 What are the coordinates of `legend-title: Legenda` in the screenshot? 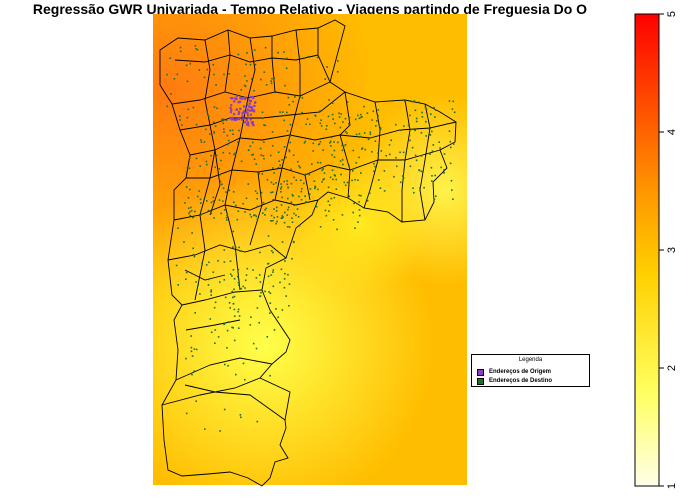 It's located at (530, 360).